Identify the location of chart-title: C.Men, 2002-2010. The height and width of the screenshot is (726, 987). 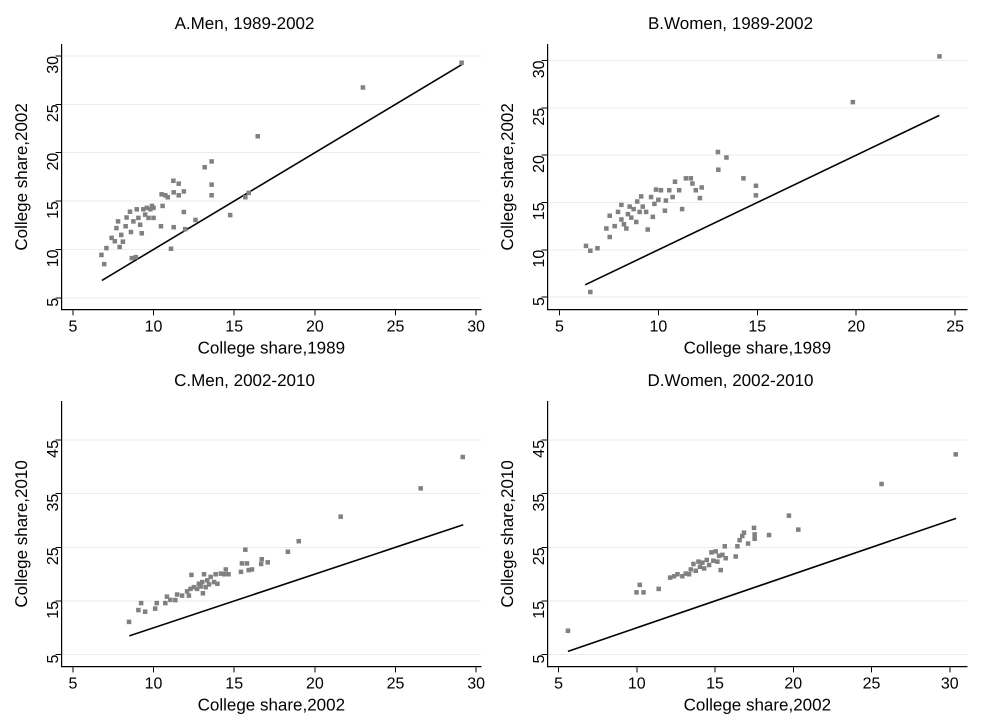
(244, 380).